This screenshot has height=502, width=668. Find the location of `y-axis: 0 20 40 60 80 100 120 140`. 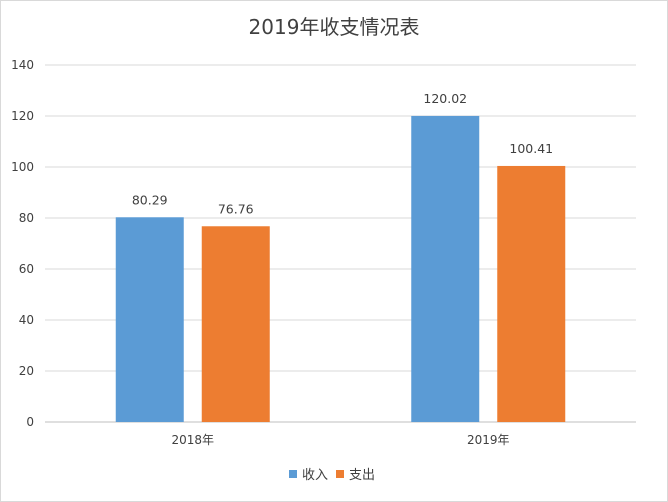

y-axis: 0 20 40 60 80 100 120 140 is located at coordinates (22, 243).